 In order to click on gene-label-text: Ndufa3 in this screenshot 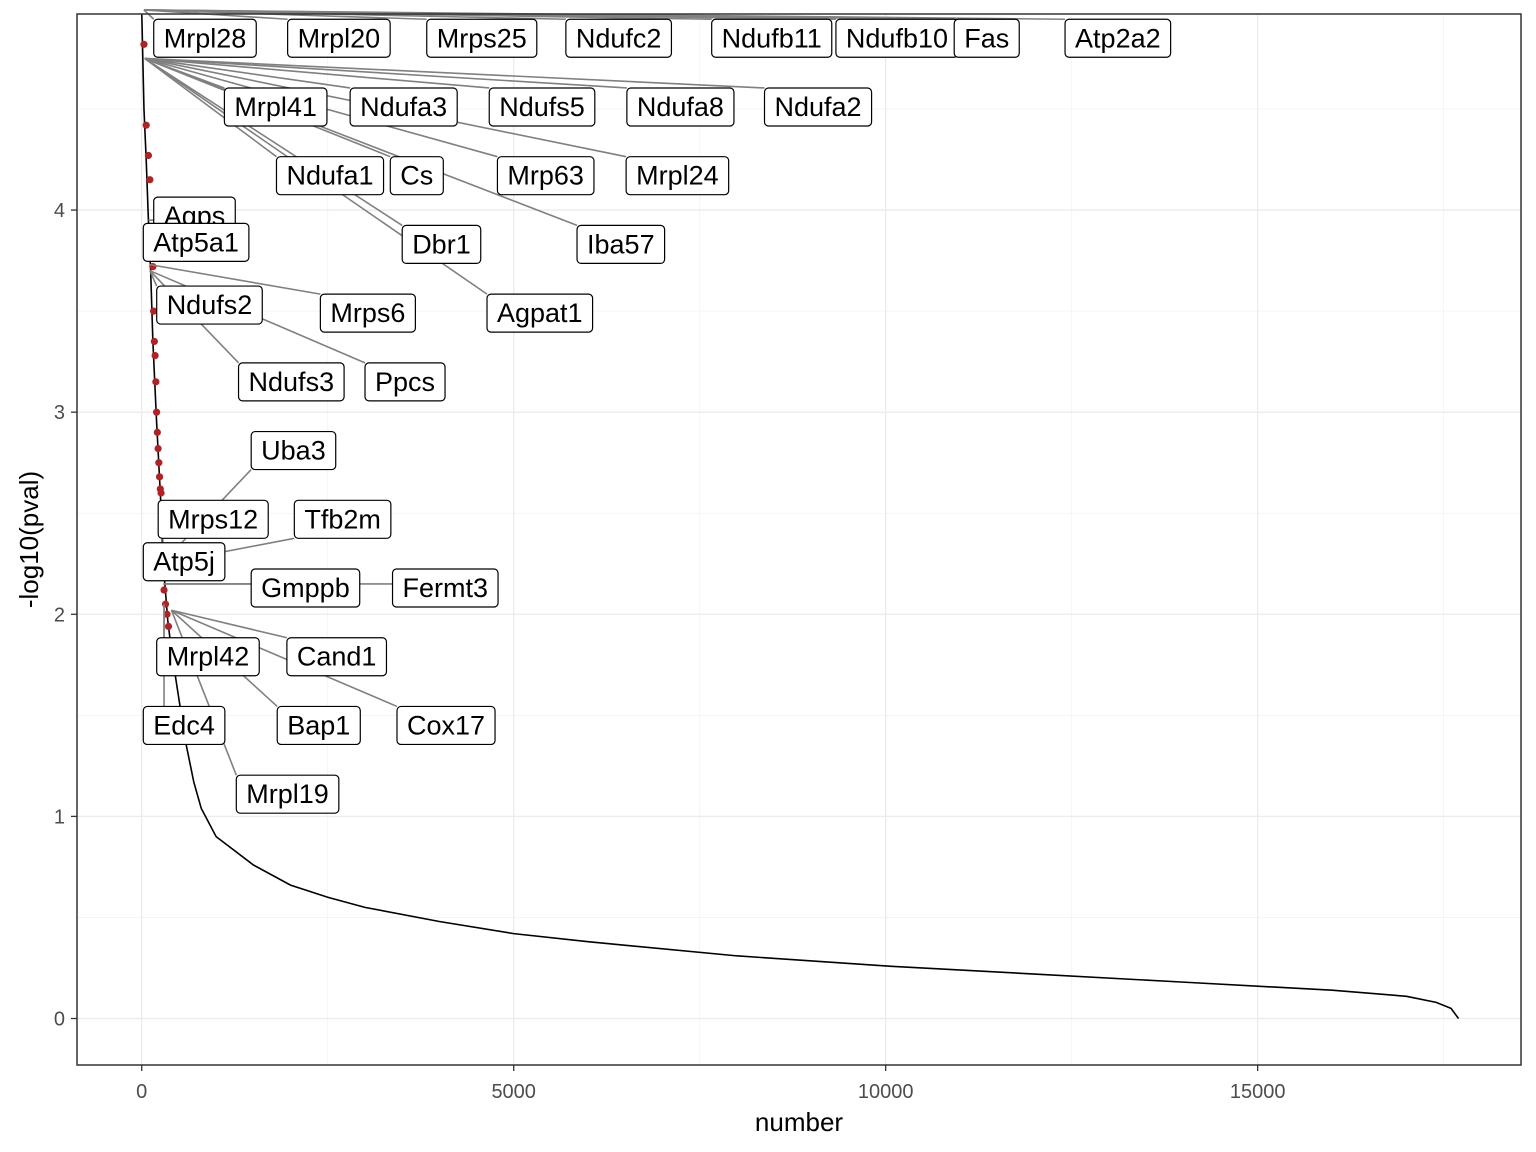, I will do `click(403, 107)`.